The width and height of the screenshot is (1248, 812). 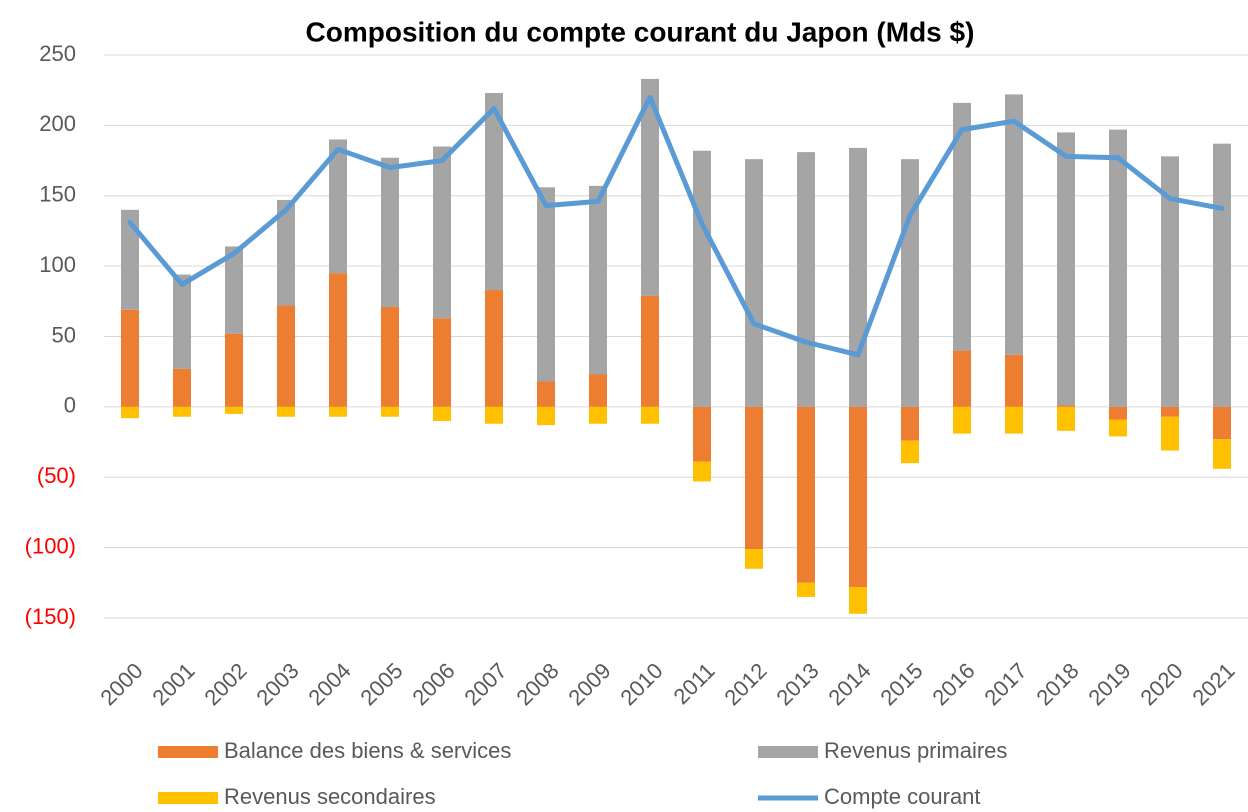 What do you see at coordinates (330, 796) in the screenshot?
I see `legend-label: Revenus secondaires` at bounding box center [330, 796].